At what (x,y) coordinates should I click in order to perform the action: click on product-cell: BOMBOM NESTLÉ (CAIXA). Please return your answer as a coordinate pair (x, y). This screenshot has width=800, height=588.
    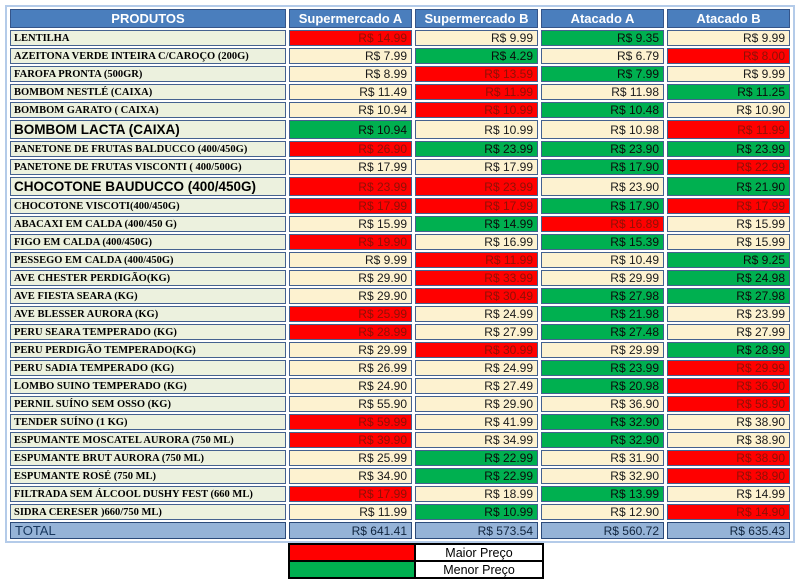
    Looking at the image, I should click on (148, 92).